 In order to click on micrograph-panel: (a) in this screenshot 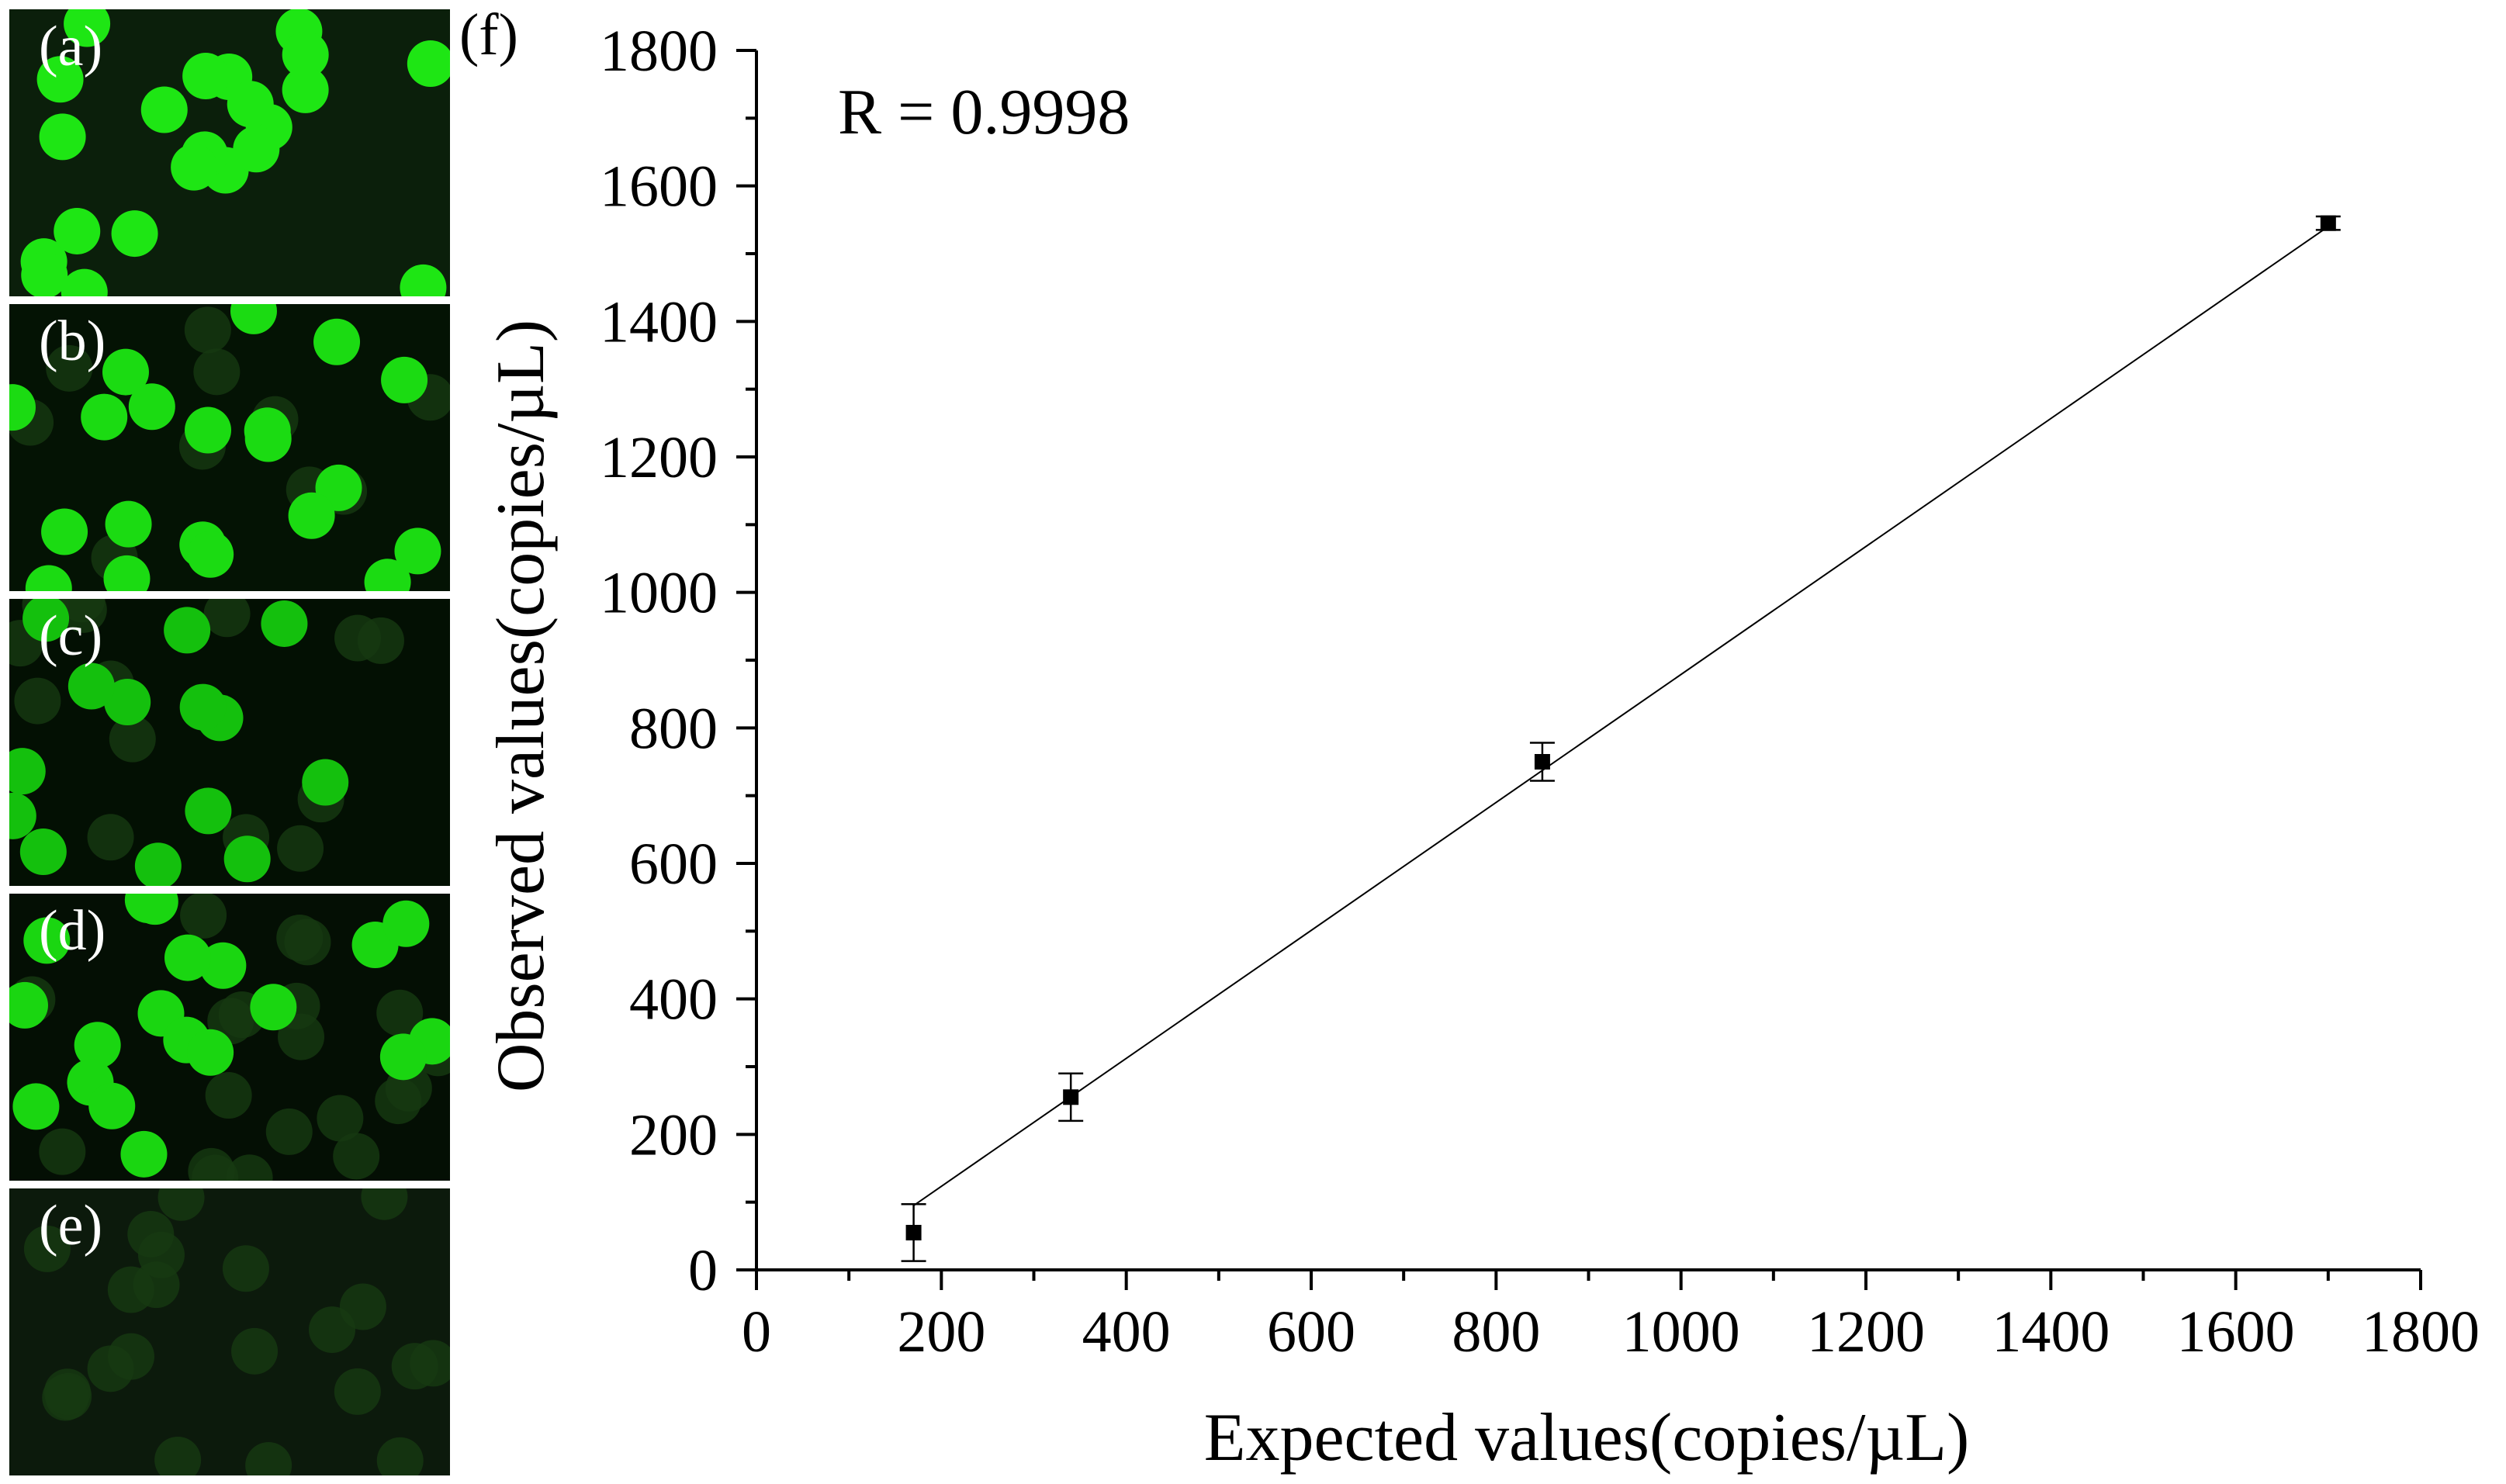, I will do `click(229, 152)`.